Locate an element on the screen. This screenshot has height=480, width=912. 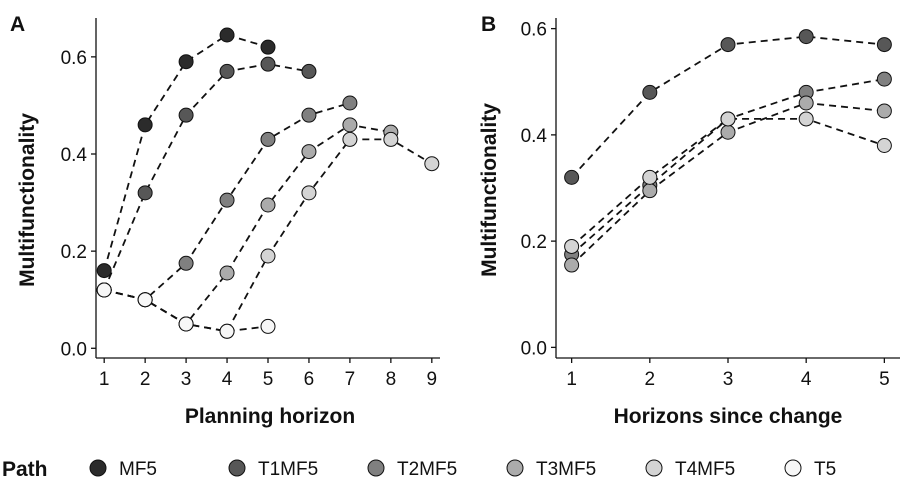
legend-key-t3mf5 is located at coordinates (515, 468).